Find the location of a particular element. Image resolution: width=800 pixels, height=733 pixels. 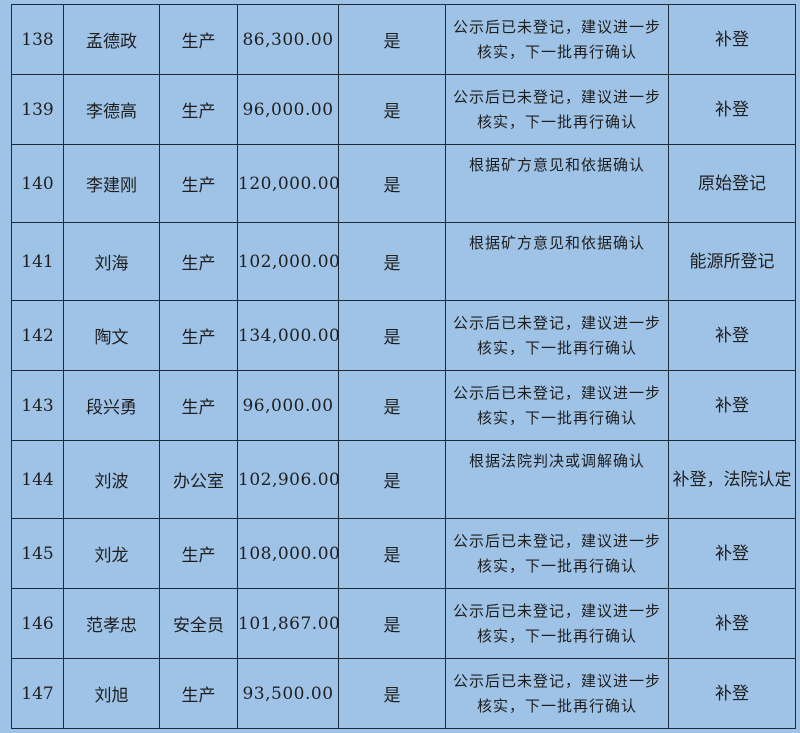

person-name-cell: 李德高 is located at coordinates (111, 109).